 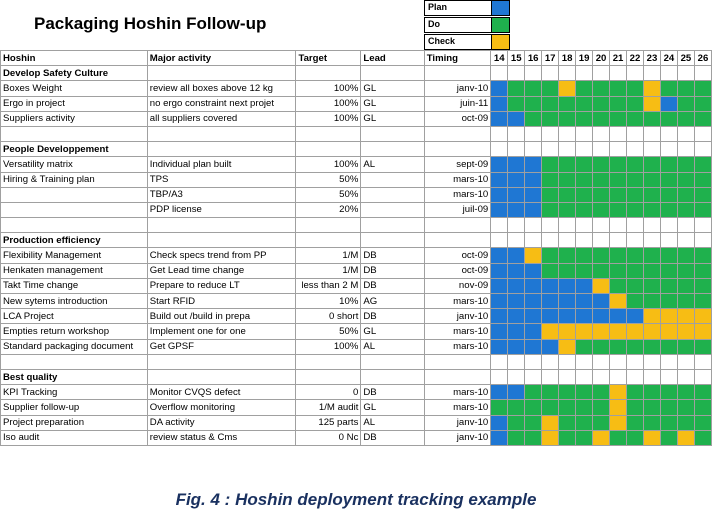 What do you see at coordinates (74, 103) in the screenshot?
I see `hoshin-cell: Ergo in project` at bounding box center [74, 103].